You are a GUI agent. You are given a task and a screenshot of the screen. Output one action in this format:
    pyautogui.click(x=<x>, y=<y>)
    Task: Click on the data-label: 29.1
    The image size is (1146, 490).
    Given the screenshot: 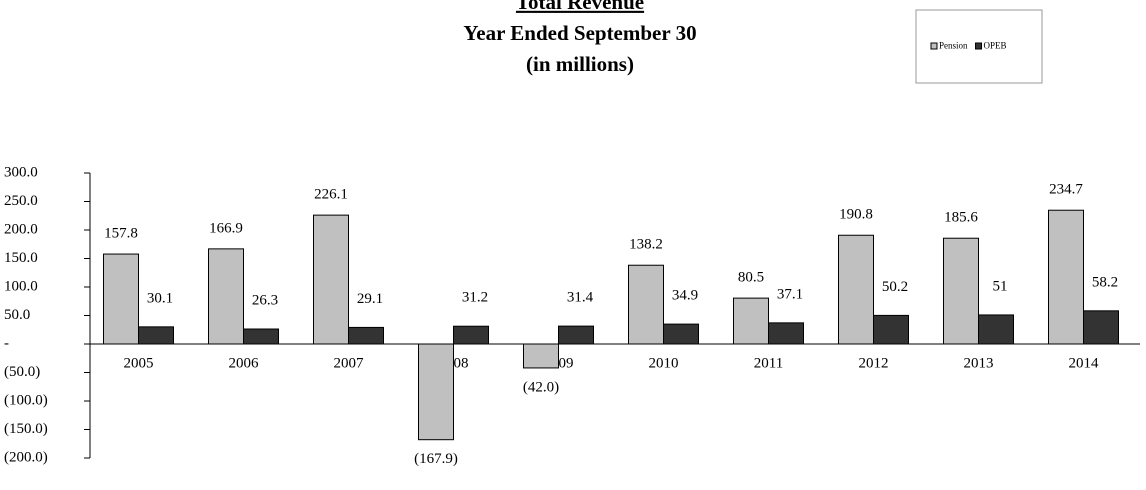 What is the action you would take?
    pyautogui.click(x=370, y=299)
    